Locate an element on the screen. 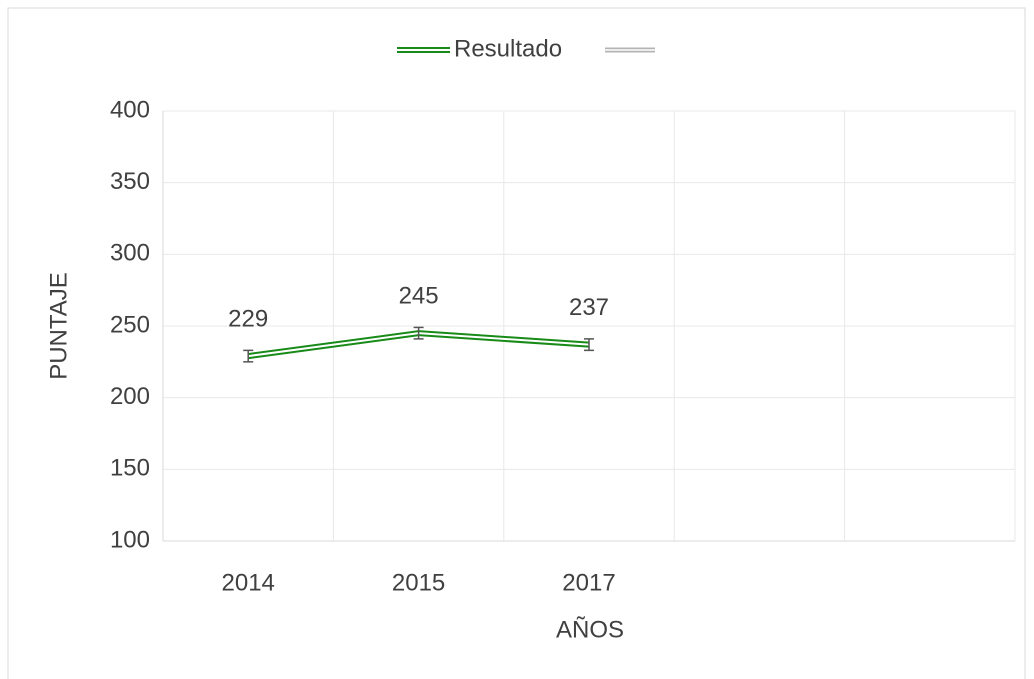 This screenshot has height=679, width=1034. y-tick-label: 300 is located at coordinates (130, 253).